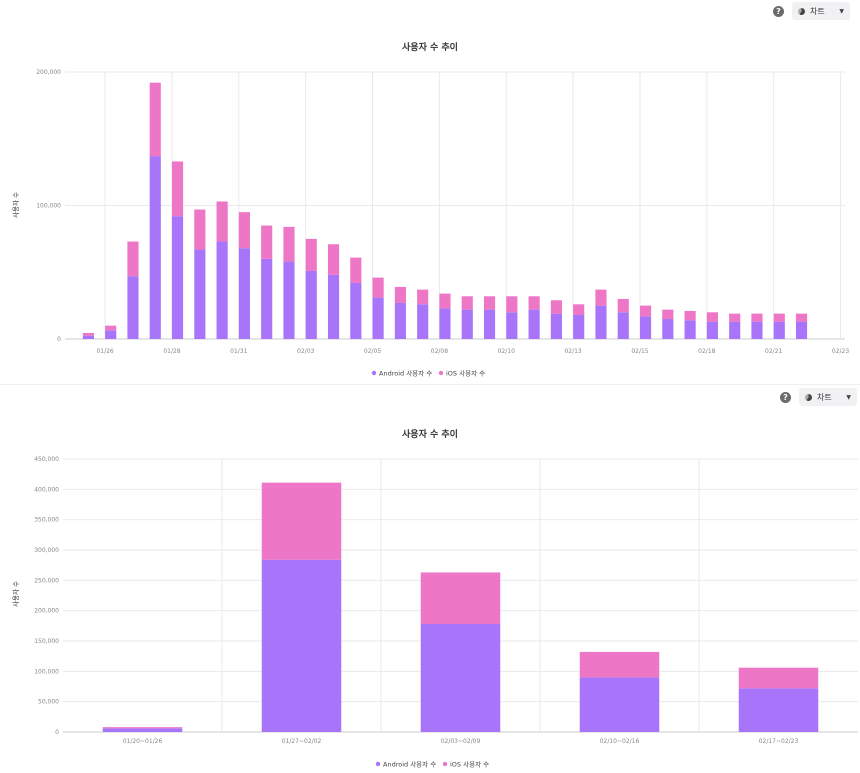  Describe the element at coordinates (817, 11) in the screenshot. I see `view-type-label: 차트` at that location.